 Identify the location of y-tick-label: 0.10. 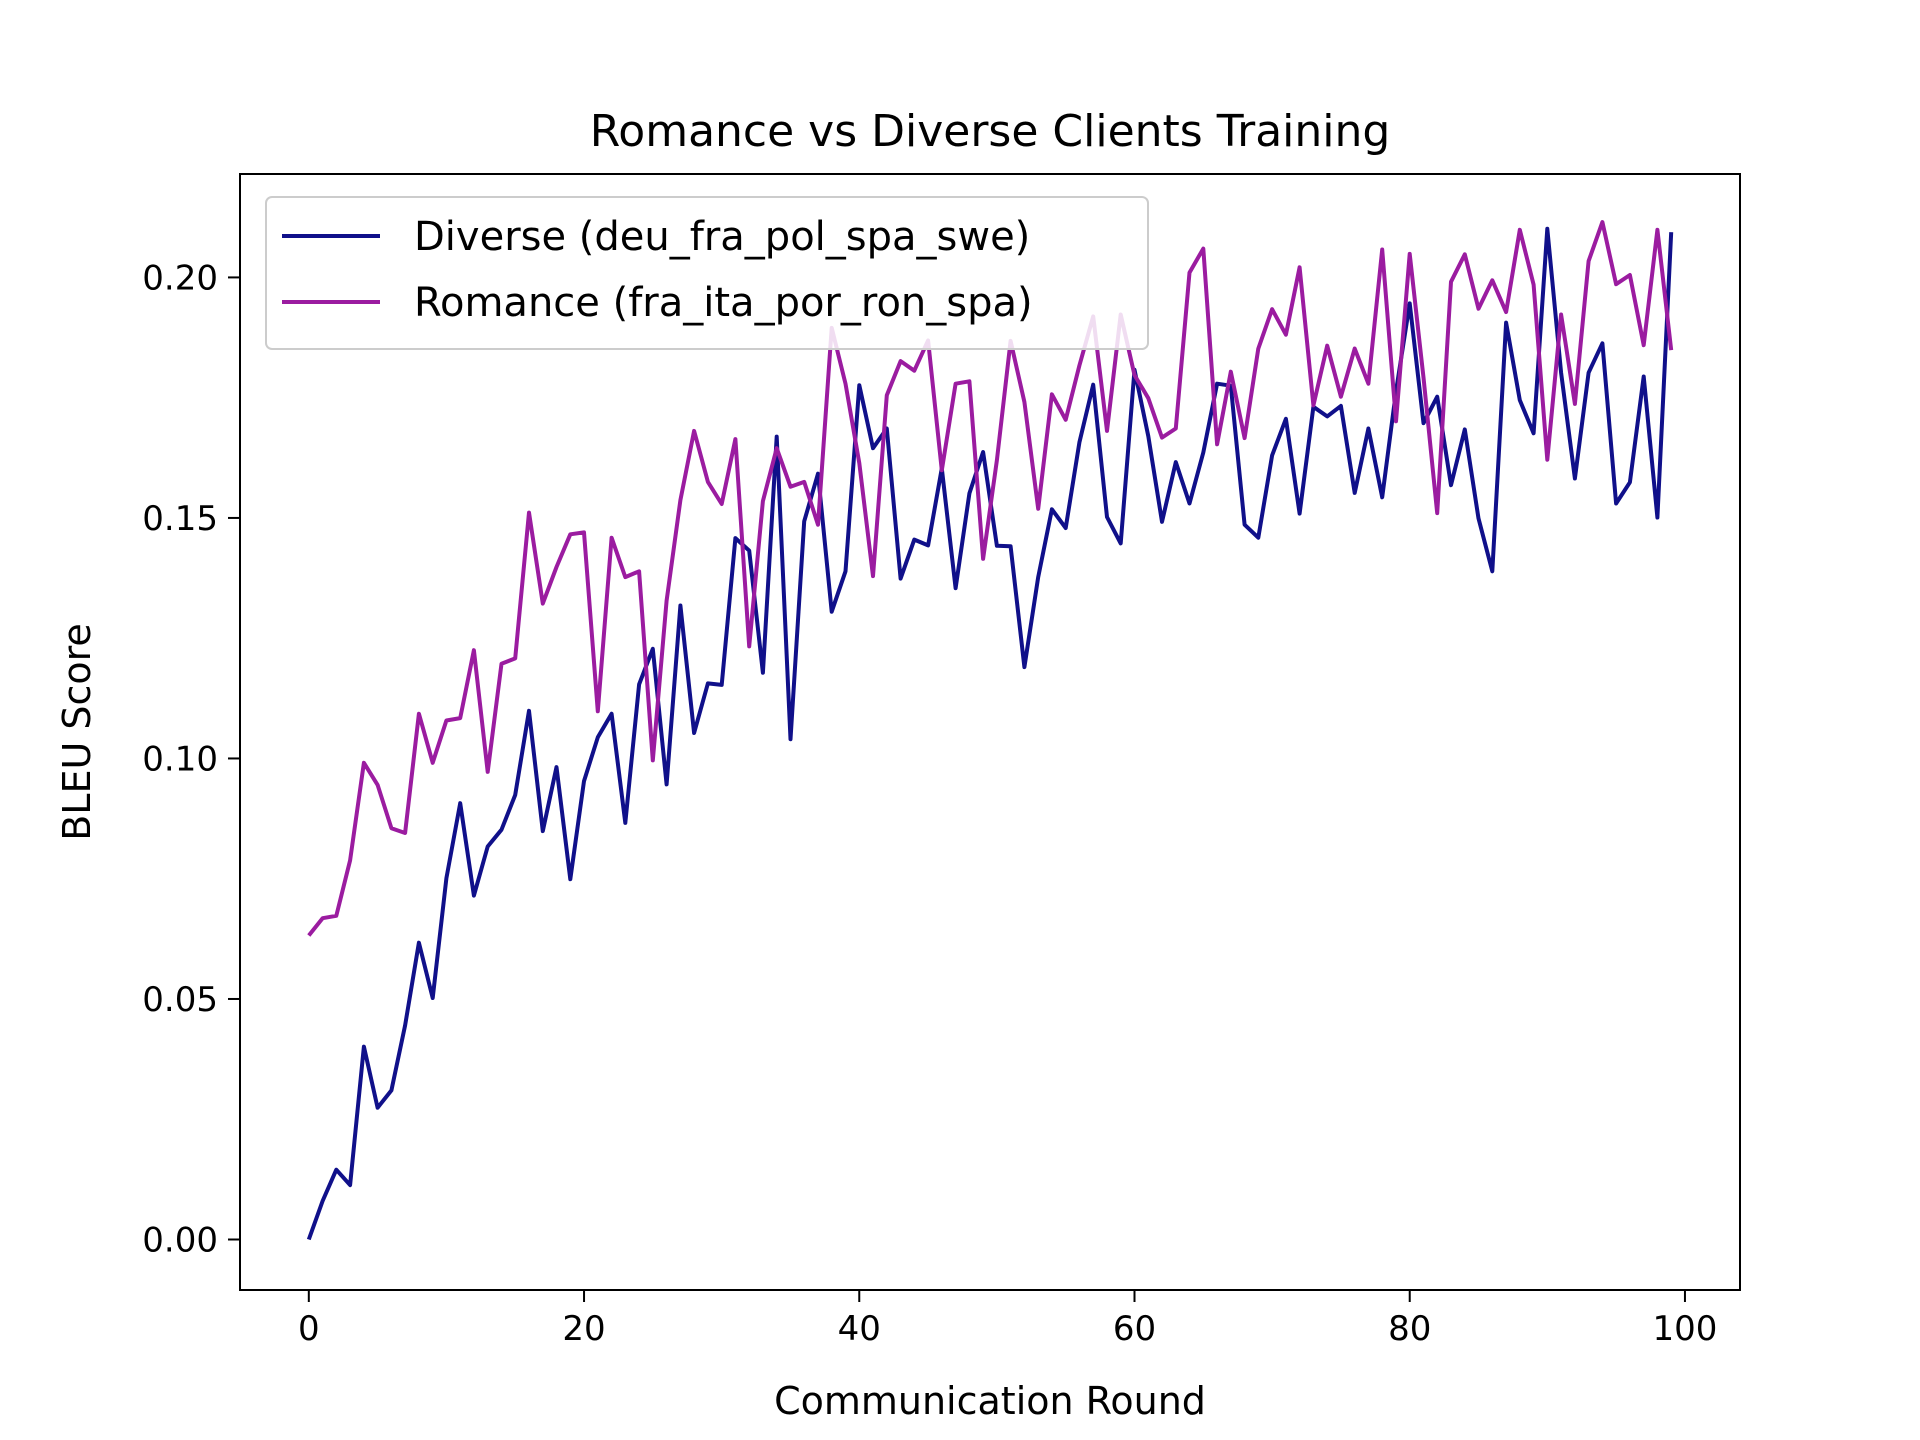
(180, 759).